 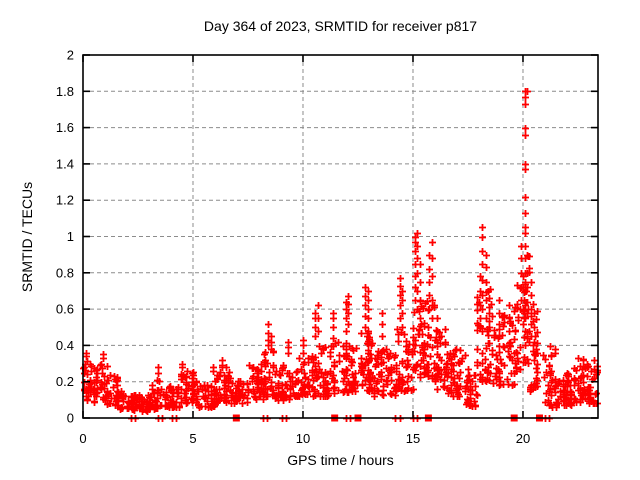 I want to click on svg-text: 20, so click(x=523, y=438).